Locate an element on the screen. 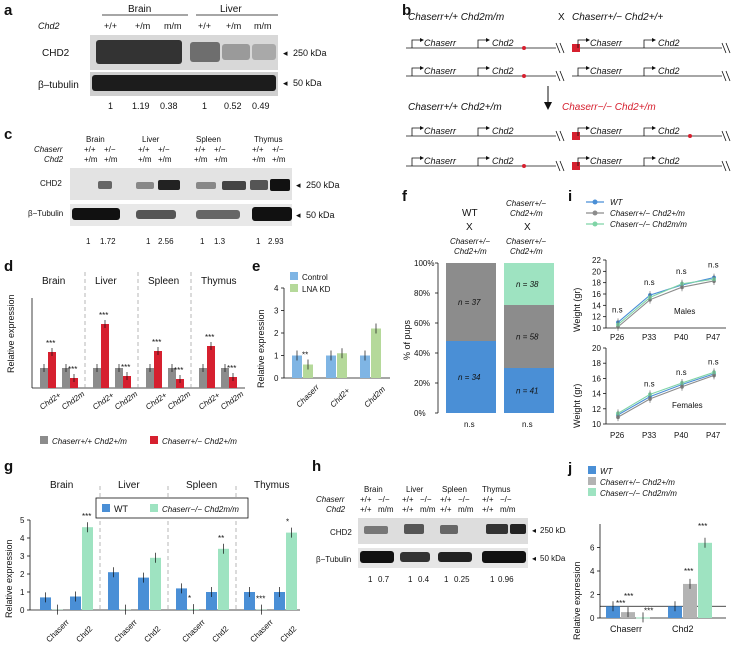 The width and height of the screenshot is (731, 653). g-tissue-label: Brain is located at coordinates (61, 485).